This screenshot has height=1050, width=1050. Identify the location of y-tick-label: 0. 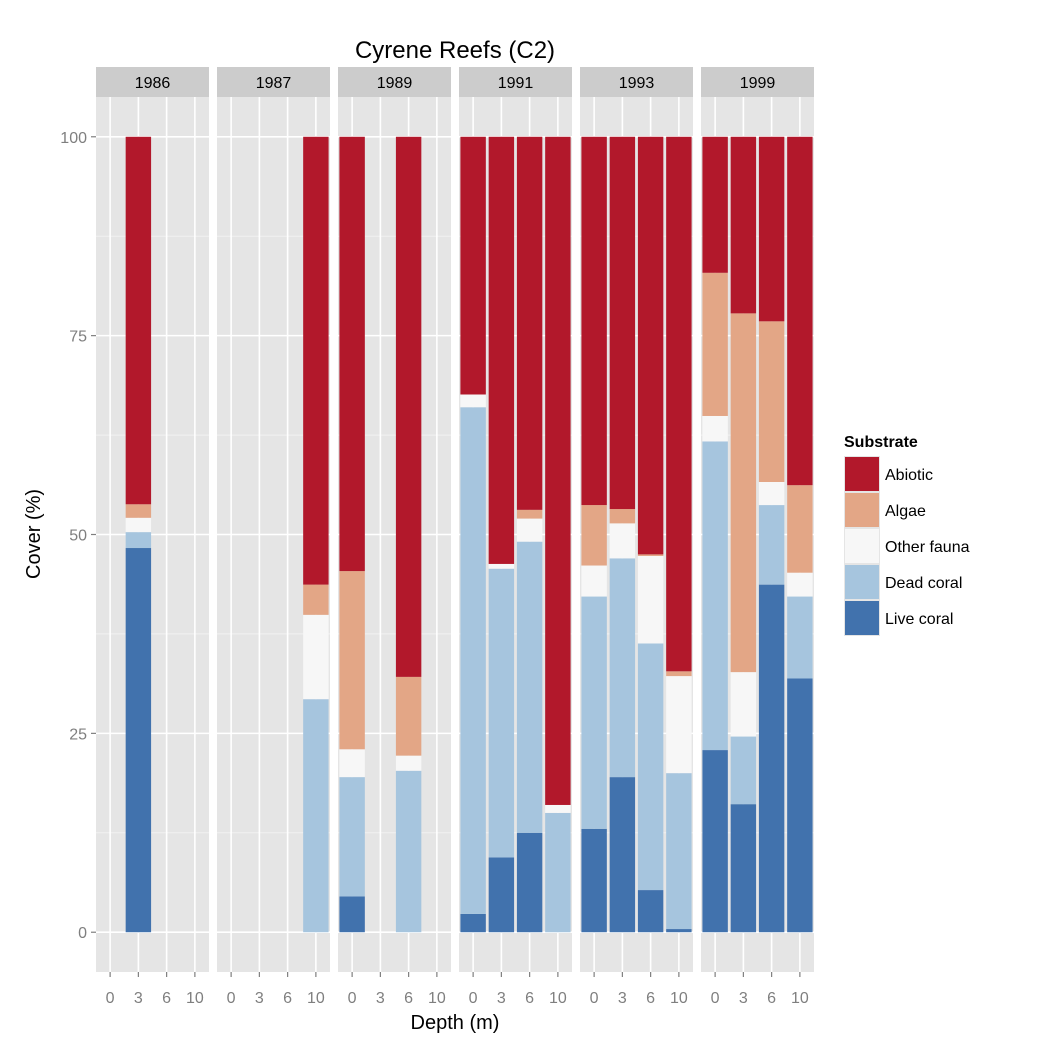
(82, 933).